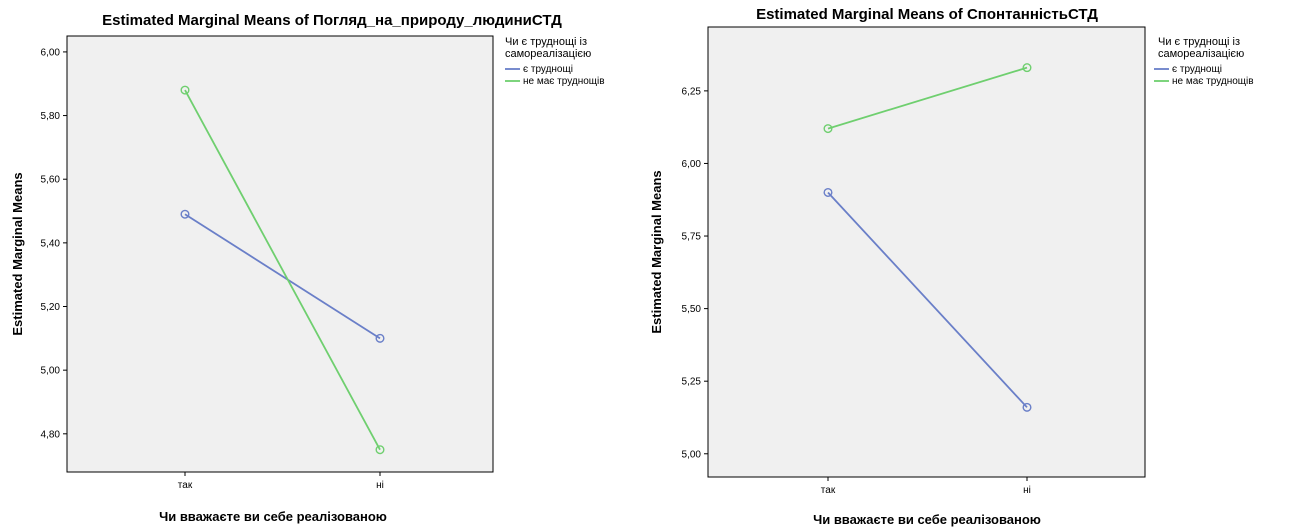  I want to click on y-tick-label: 5,80, so click(51, 116).